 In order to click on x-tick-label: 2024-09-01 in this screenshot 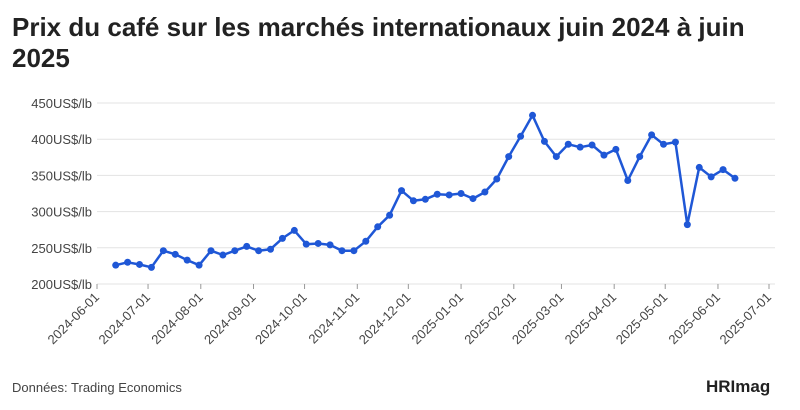, I will do `click(230, 319)`.